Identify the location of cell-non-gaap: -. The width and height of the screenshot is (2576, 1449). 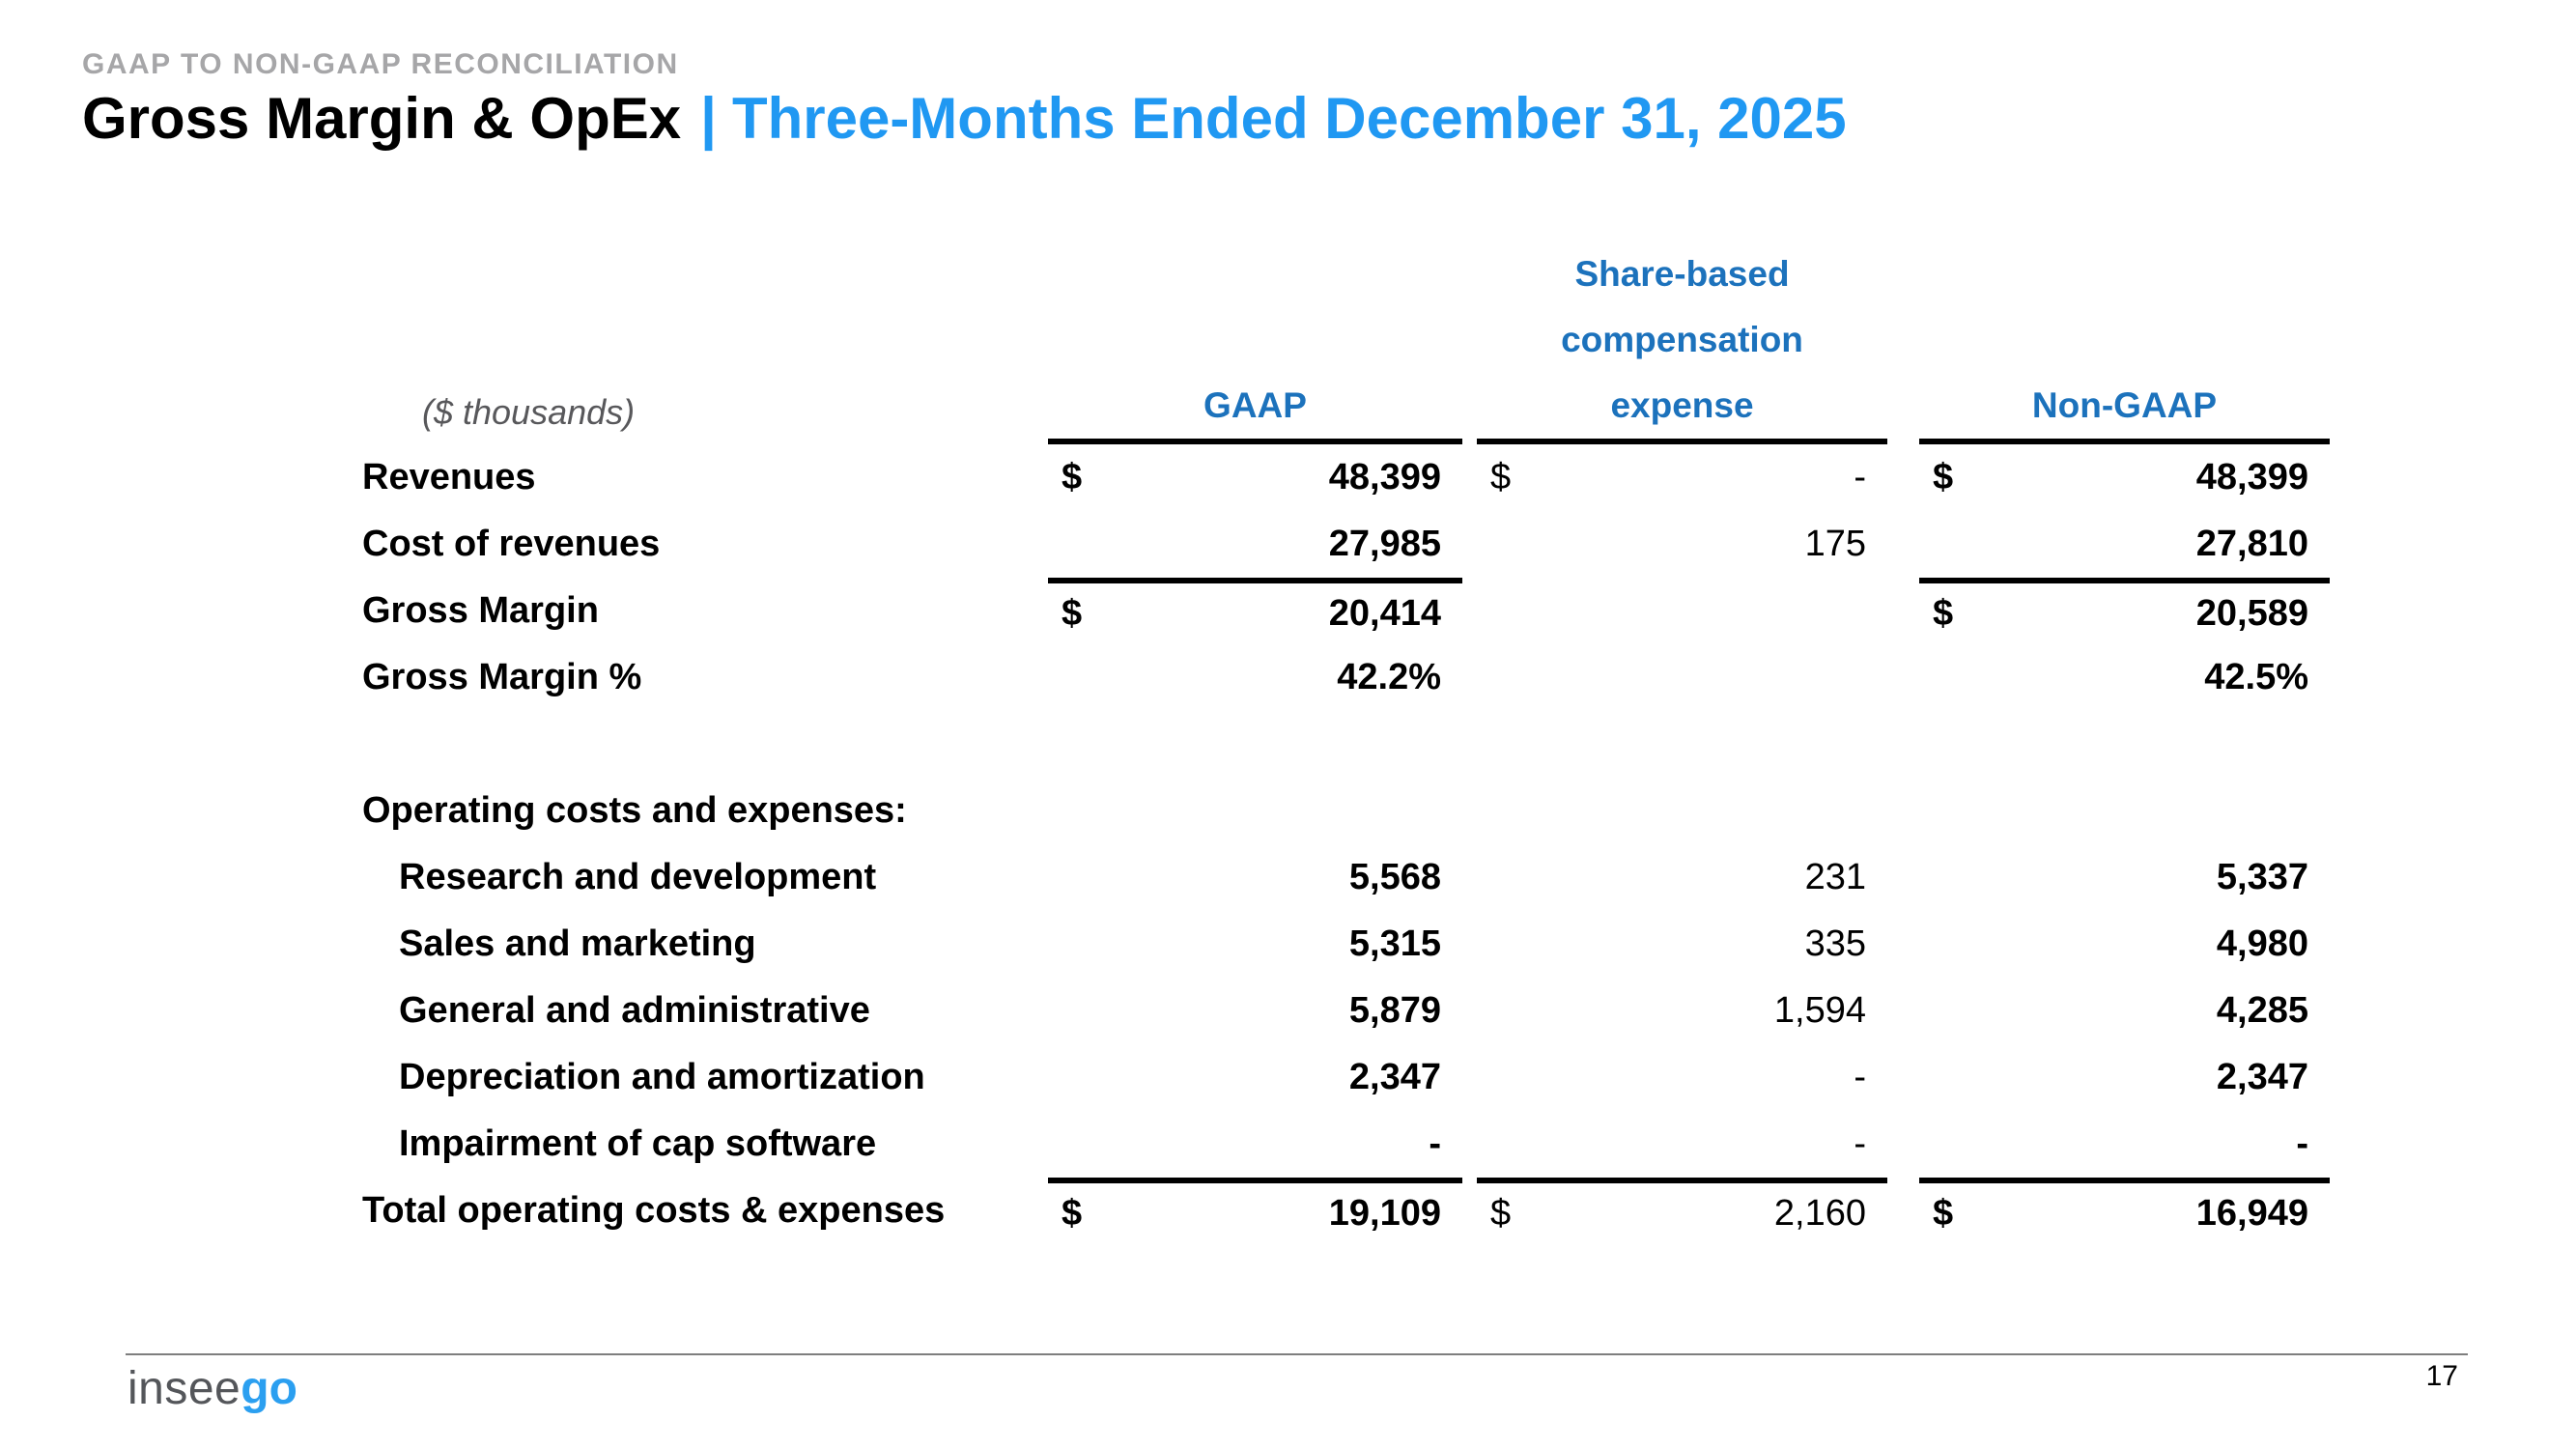
(2302, 1143).